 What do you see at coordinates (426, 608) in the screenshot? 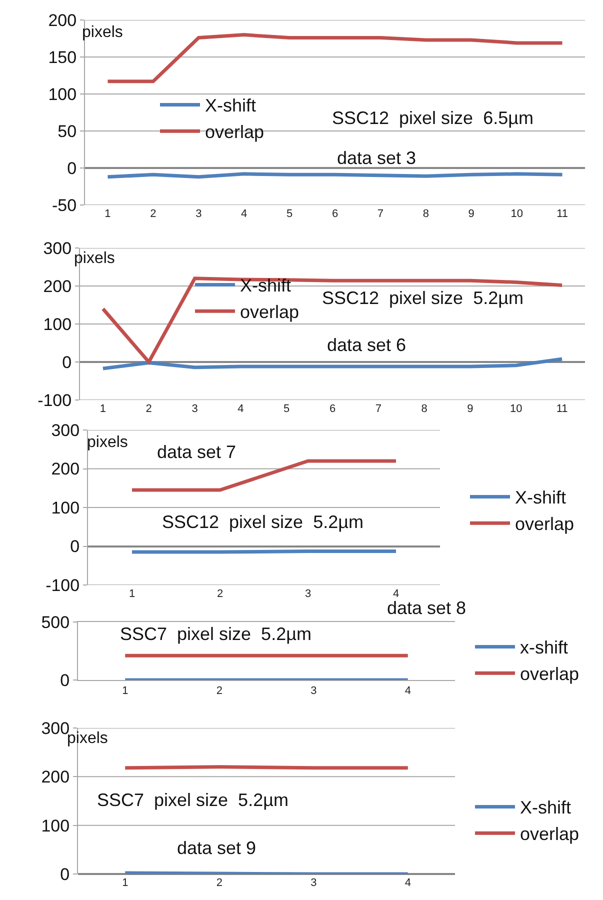
I see `chart-title: data set 8` at bounding box center [426, 608].